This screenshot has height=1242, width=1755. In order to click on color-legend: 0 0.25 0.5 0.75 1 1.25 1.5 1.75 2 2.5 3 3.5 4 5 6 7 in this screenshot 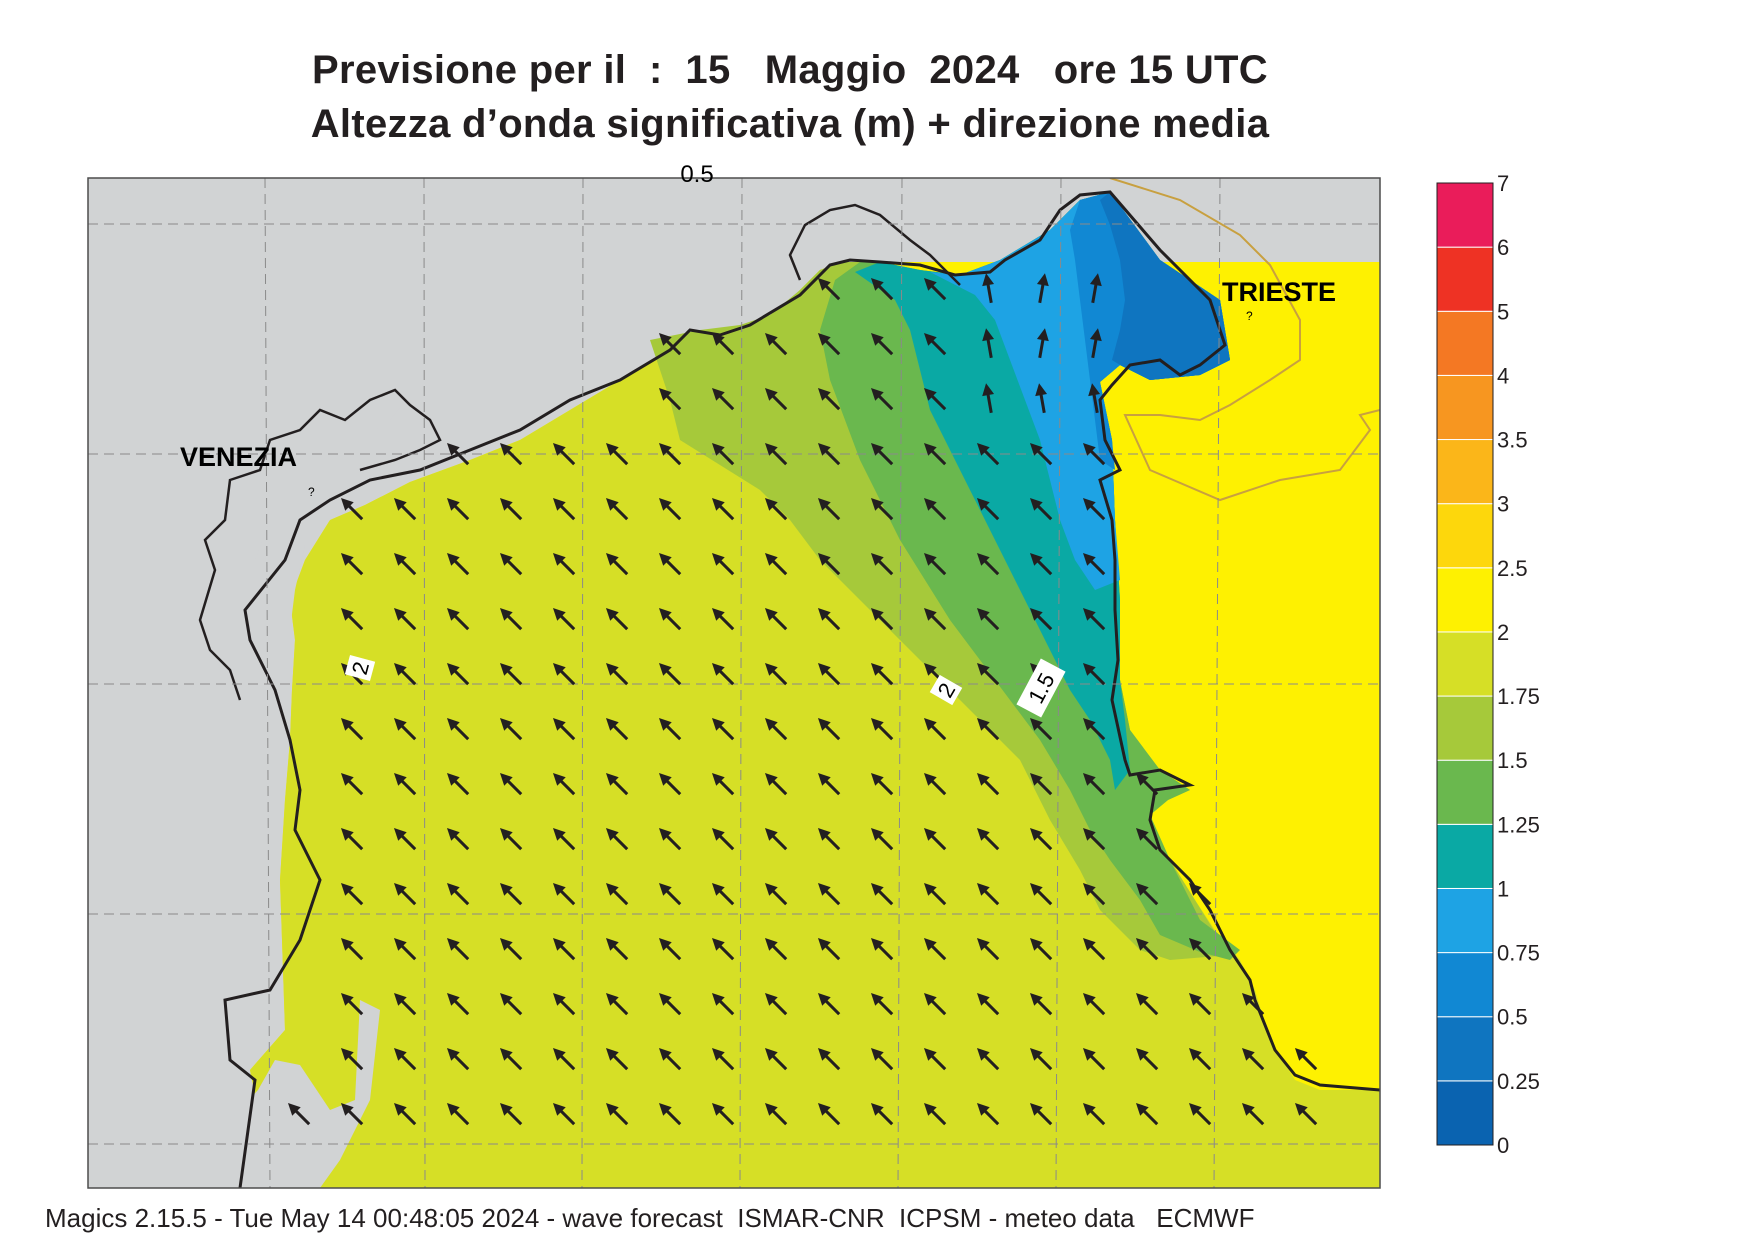, I will do `click(1488, 664)`.